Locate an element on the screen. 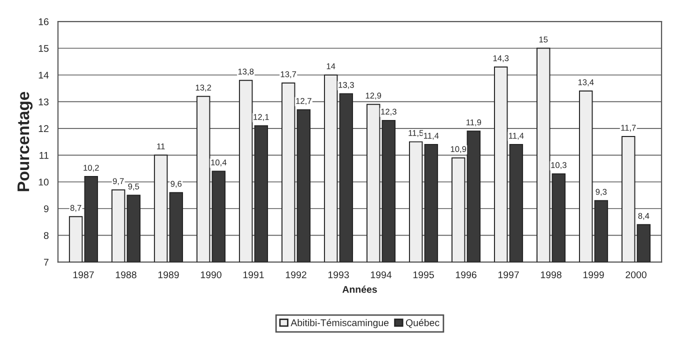 The width and height of the screenshot is (682, 359). y-tick-label: 12 is located at coordinates (43, 128).